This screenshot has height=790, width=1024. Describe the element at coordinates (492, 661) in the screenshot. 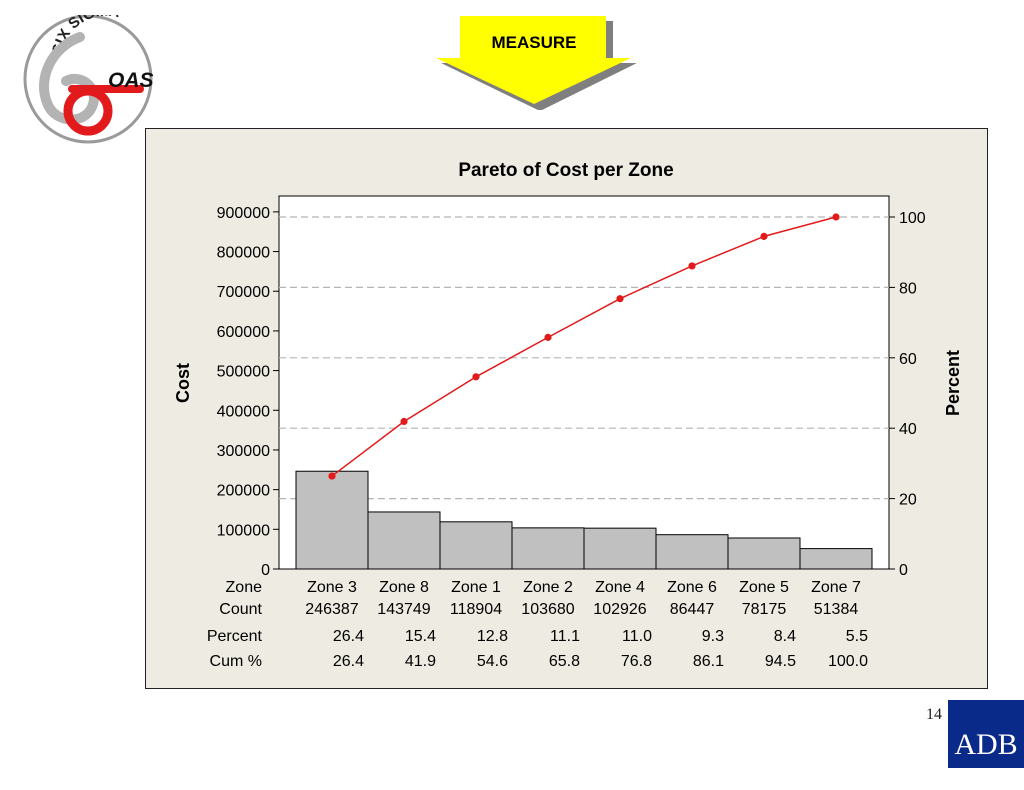

I see `table-cell: 54.6` at that location.